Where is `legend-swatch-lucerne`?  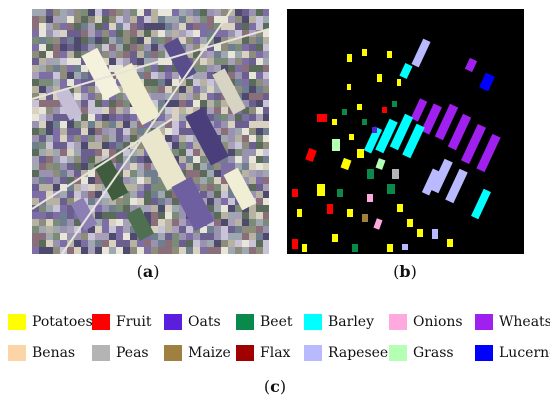
legend-swatch-lucerne is located at coordinates (484, 353).